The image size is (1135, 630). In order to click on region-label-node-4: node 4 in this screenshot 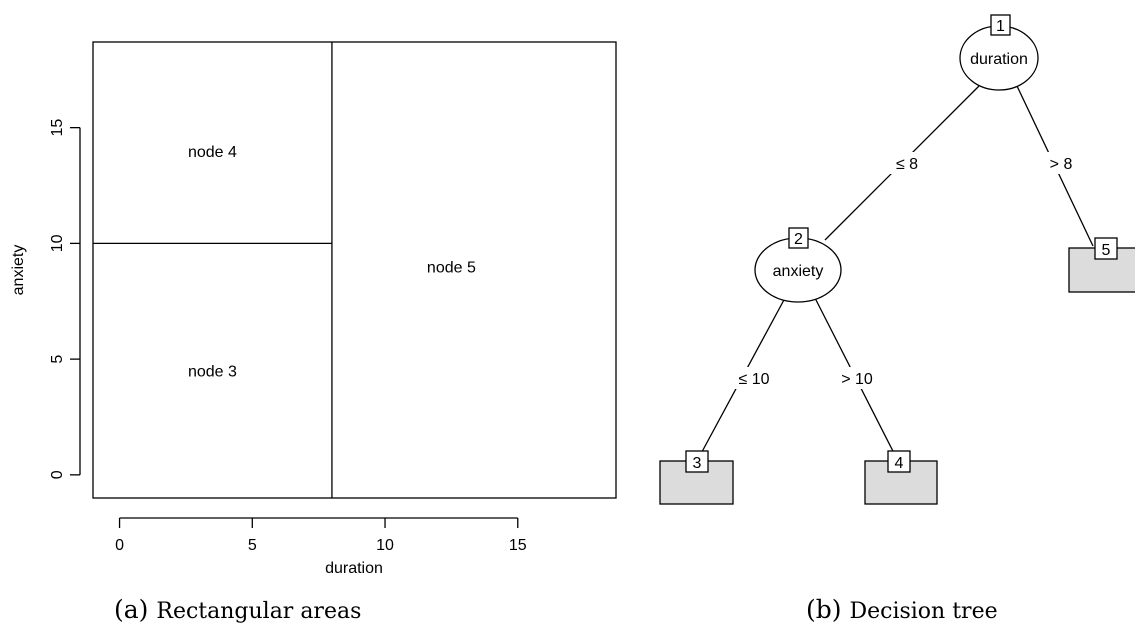, I will do `click(212, 152)`.